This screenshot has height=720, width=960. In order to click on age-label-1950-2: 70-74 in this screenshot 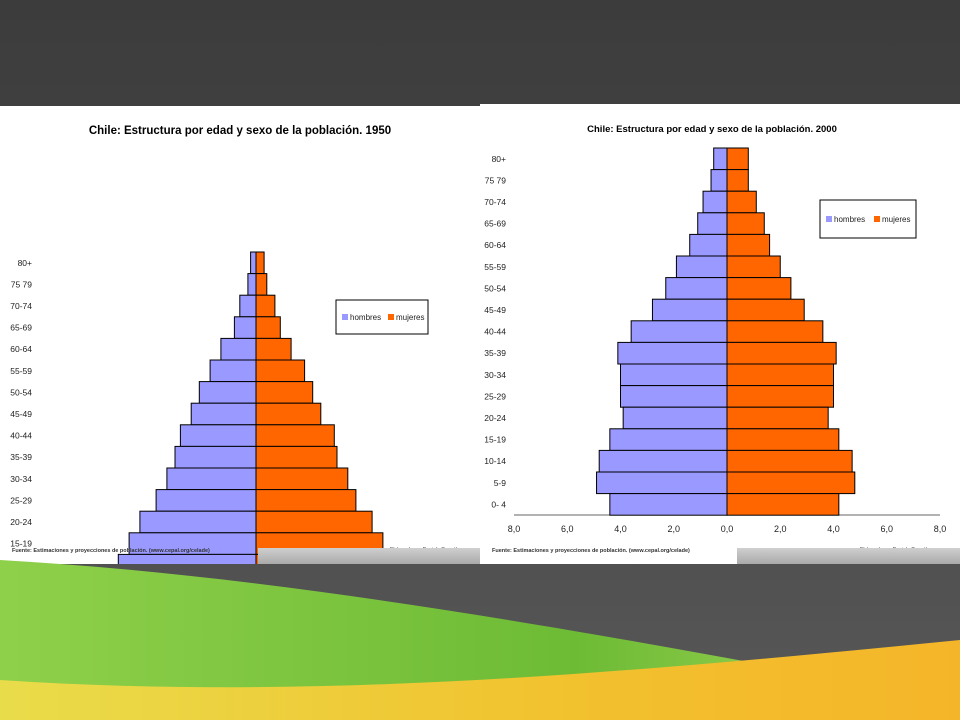, I will do `click(21, 306)`.